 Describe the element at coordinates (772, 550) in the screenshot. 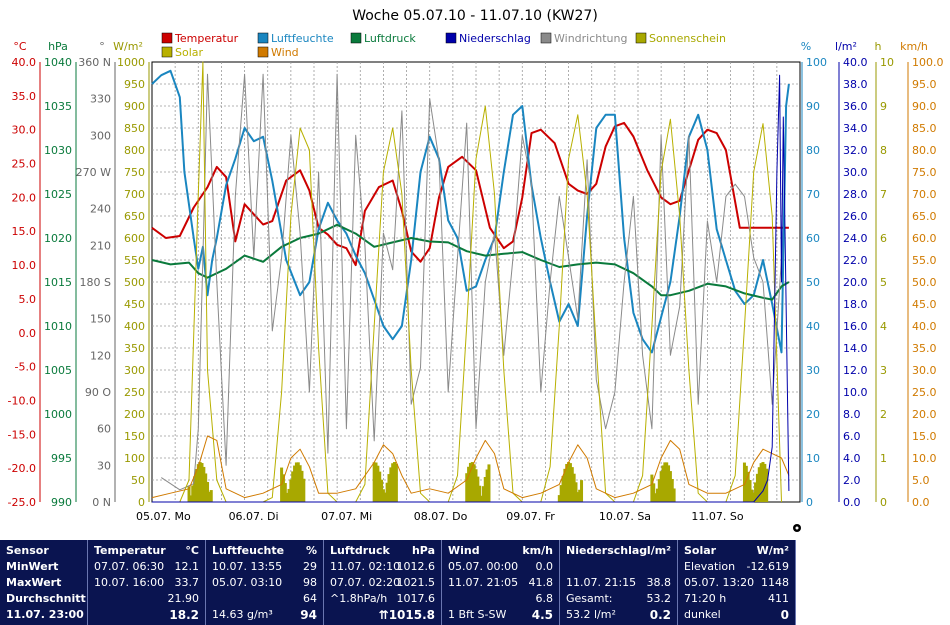

I see `solar-unit: W/m²` at that location.